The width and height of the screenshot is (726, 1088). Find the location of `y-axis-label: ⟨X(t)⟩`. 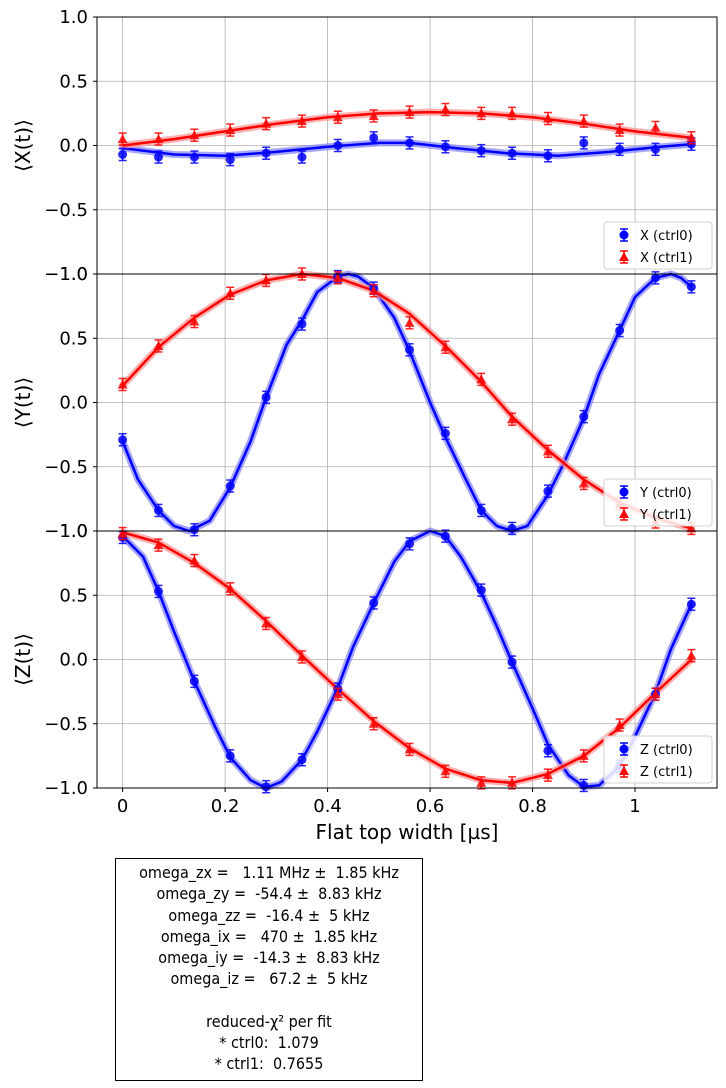

y-axis-label: ⟨X(t)⟩ is located at coordinates (23, 145).